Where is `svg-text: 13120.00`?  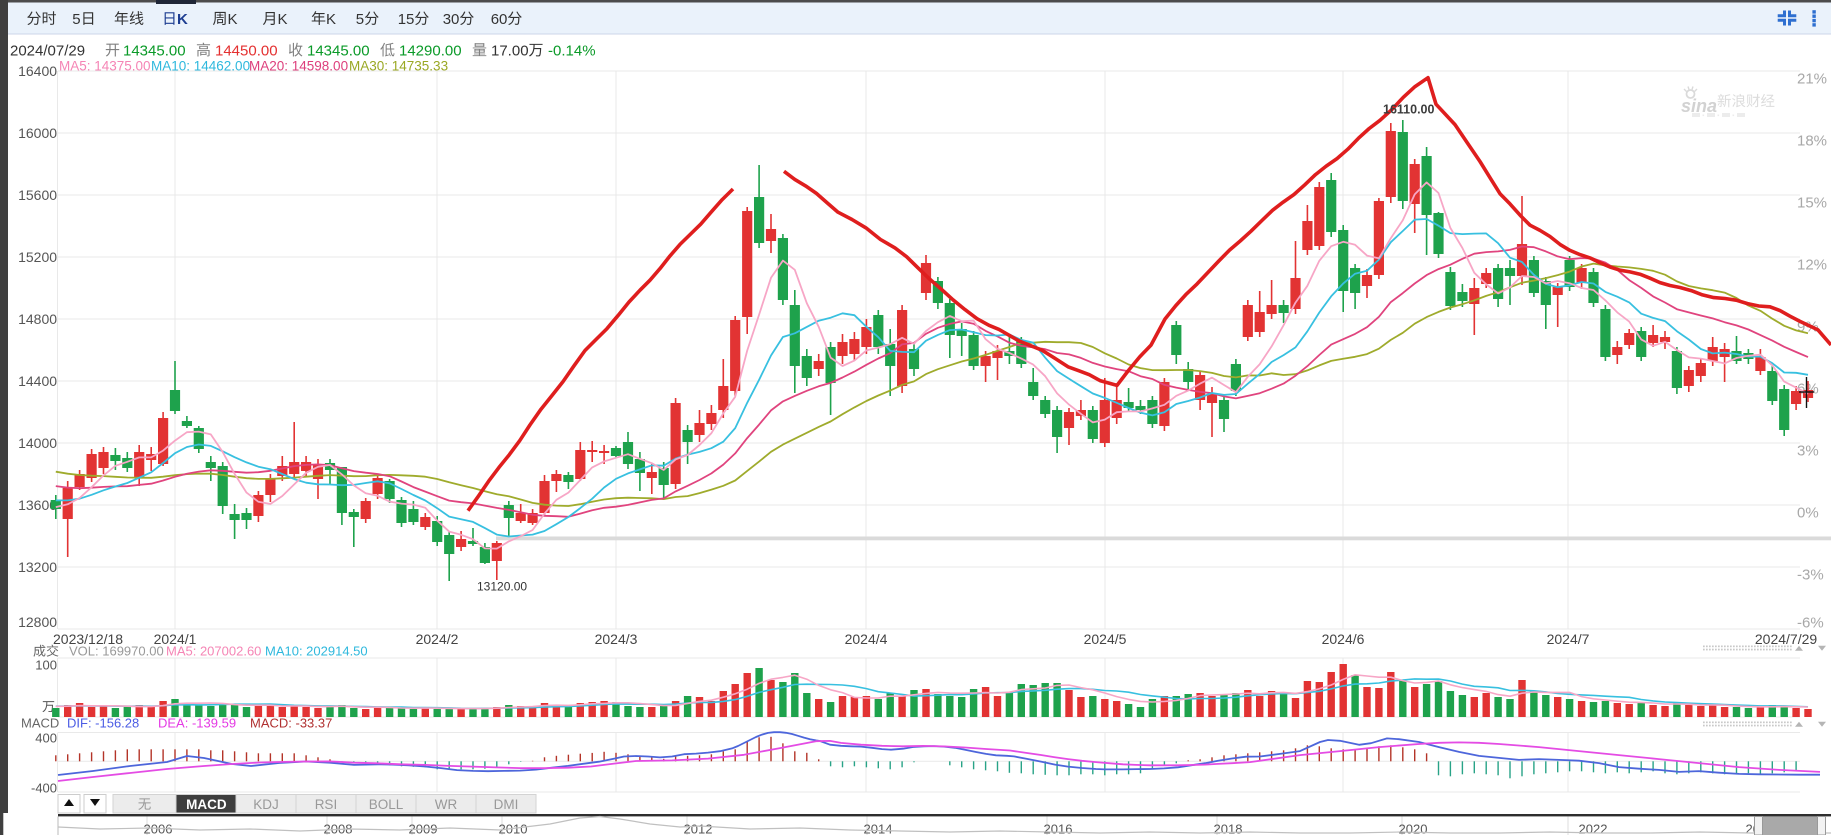 svg-text: 13120.00 is located at coordinates (502, 586).